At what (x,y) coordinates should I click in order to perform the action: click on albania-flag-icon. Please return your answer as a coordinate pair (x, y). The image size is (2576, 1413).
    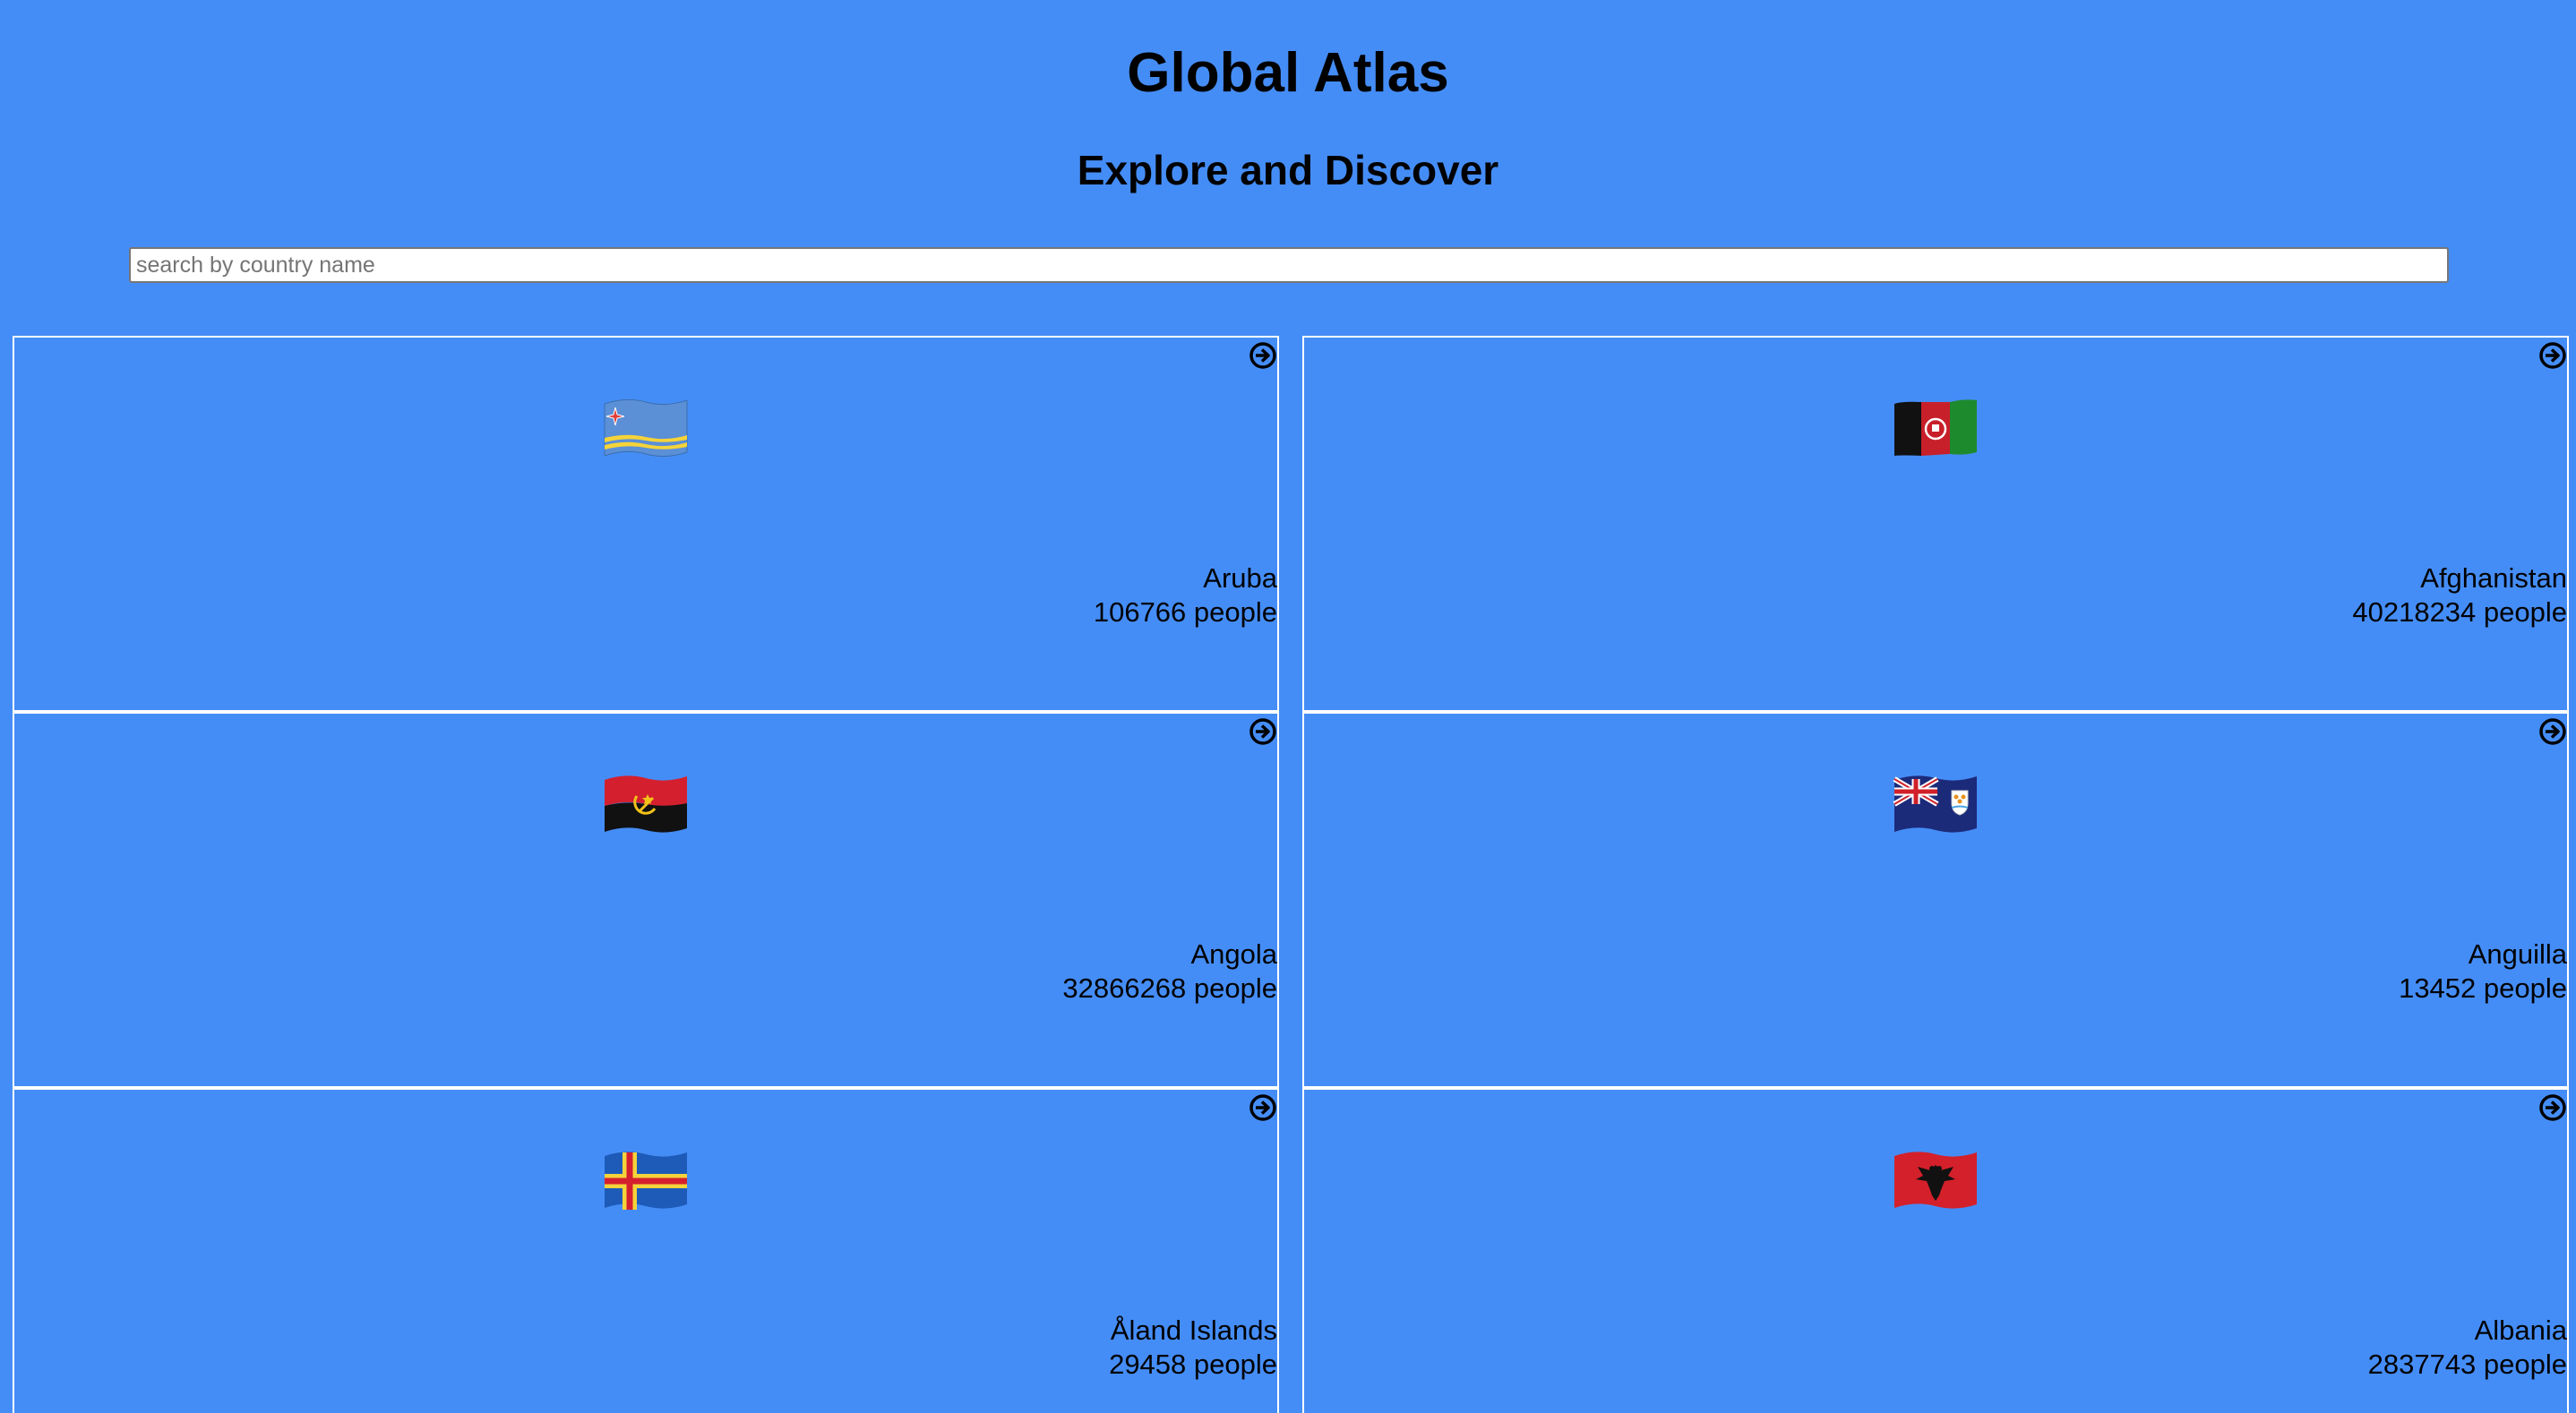
    Looking at the image, I should click on (1935, 1180).